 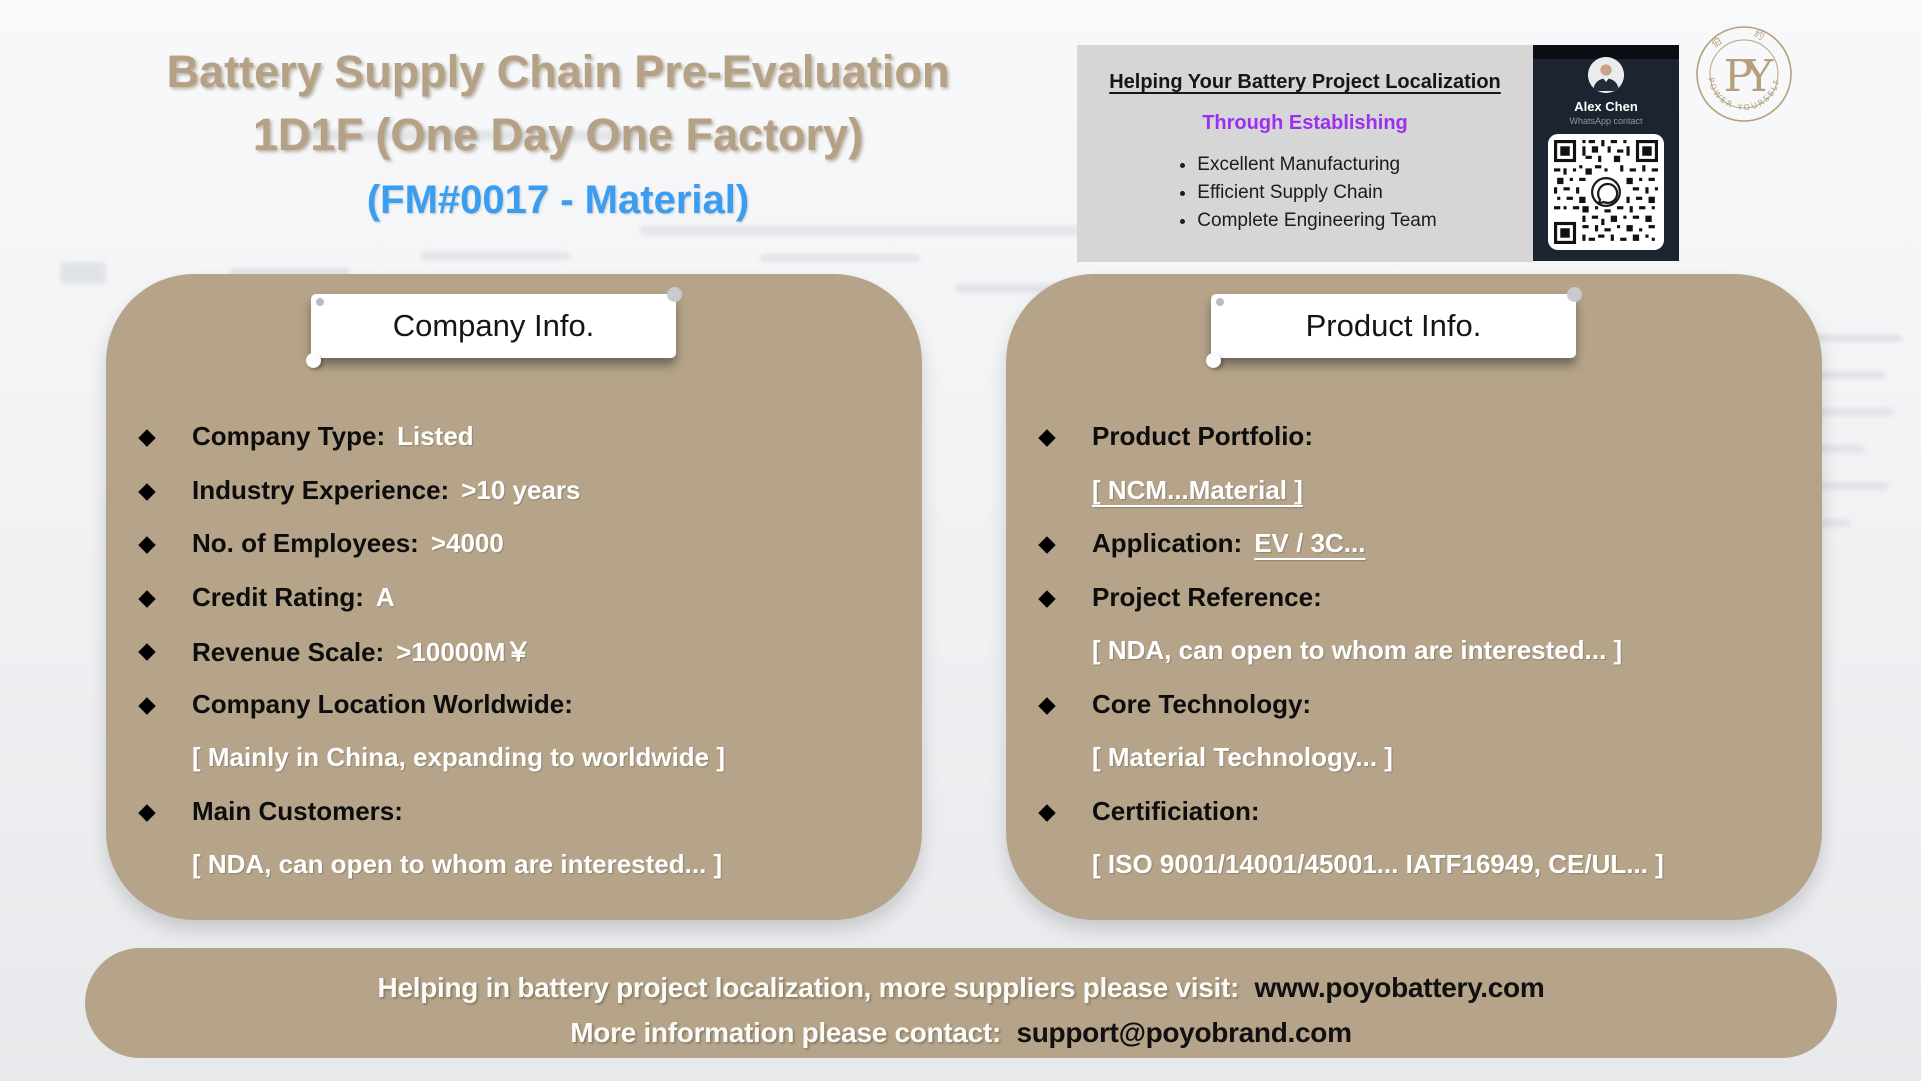 I want to click on avatar, so click(x=1606, y=75).